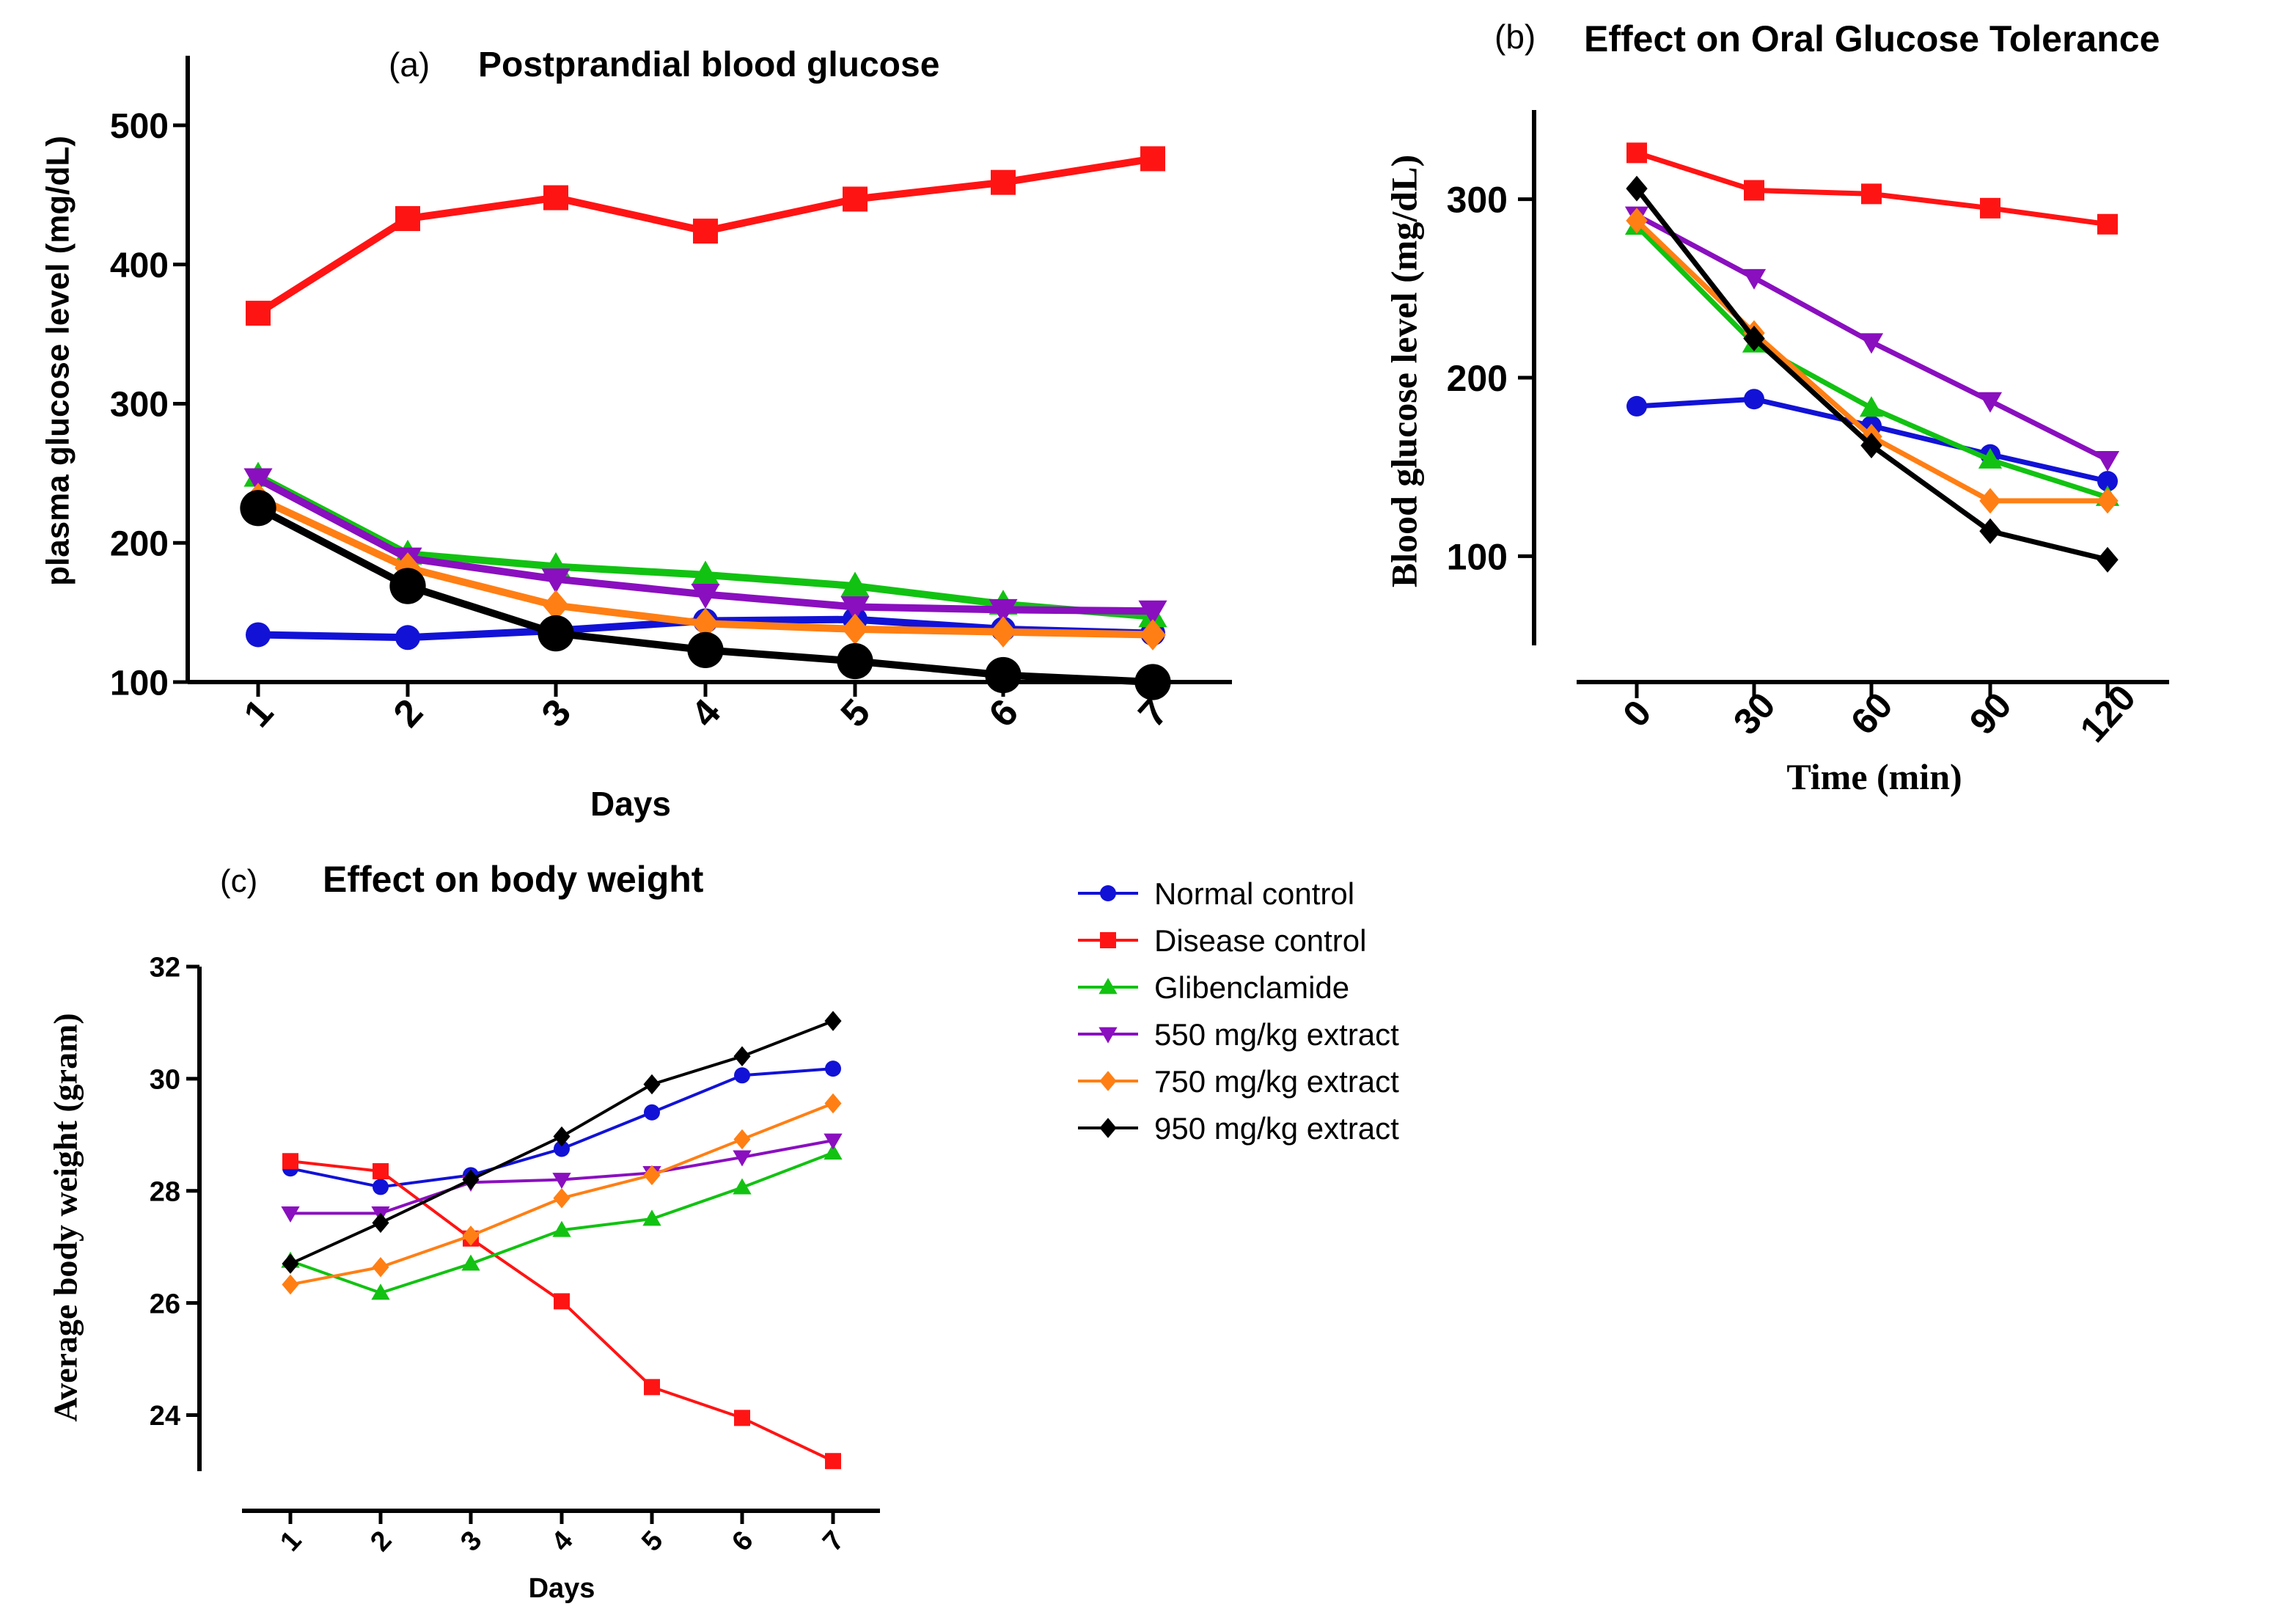 The image size is (2296, 1623). Describe the element at coordinates (139, 683) in the screenshot. I see `panel-a-y-tick-label-100: 100` at that location.